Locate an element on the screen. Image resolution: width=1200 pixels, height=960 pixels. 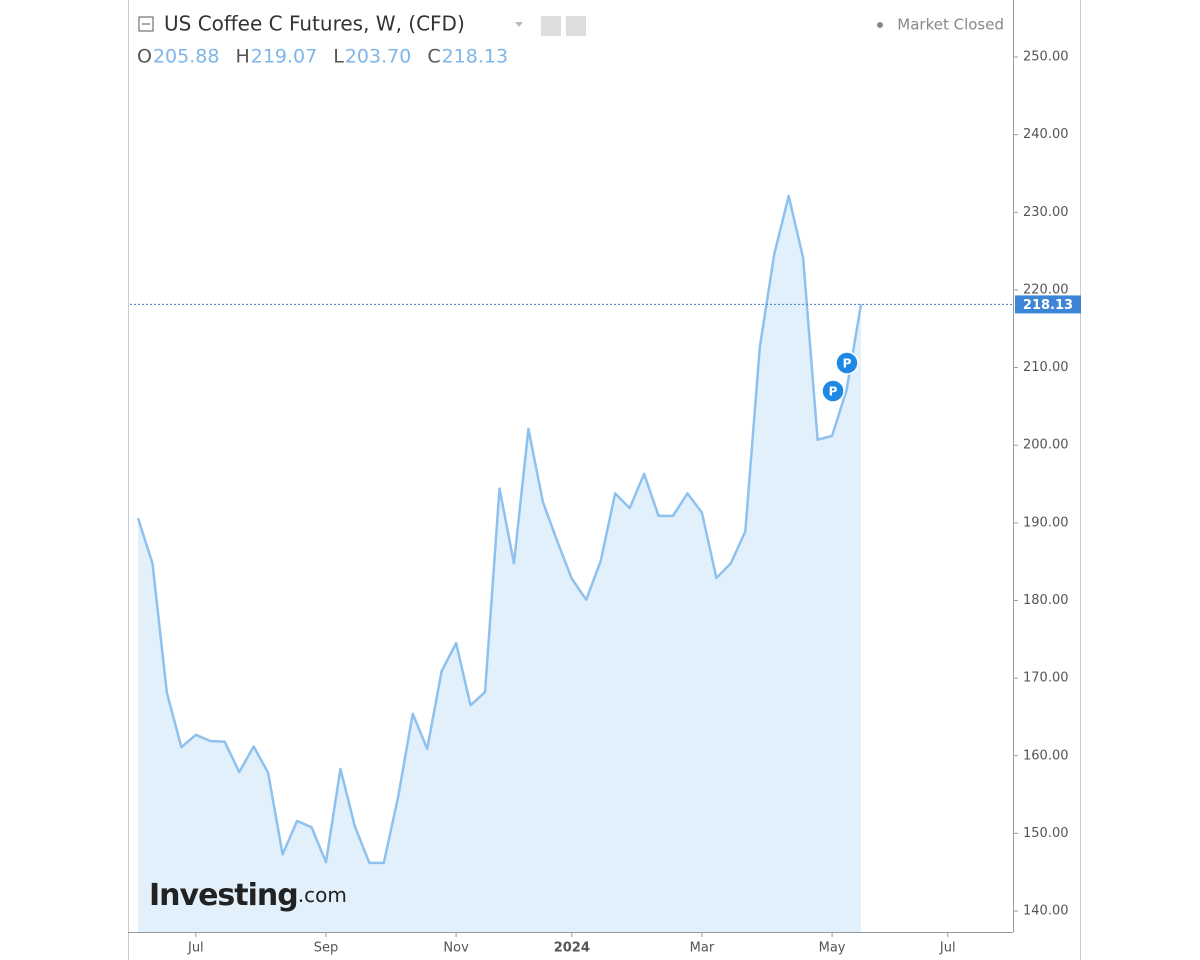
y-tick-label: 140.00 is located at coordinates (1046, 911).